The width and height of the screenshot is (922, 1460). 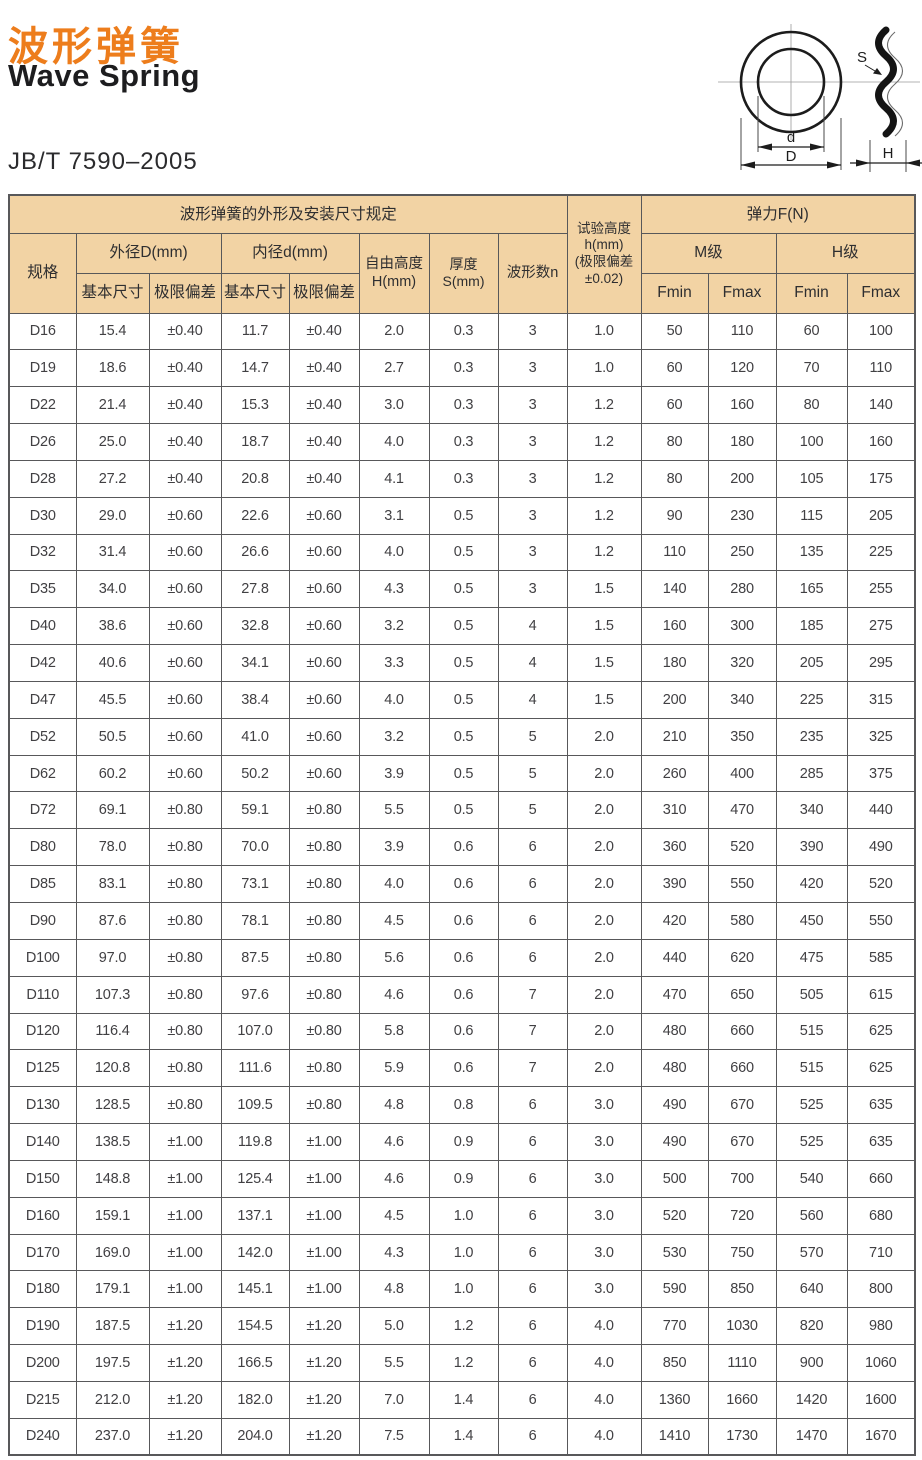 What do you see at coordinates (185, 478) in the screenshot?
I see `value-cell: ±0.40` at bounding box center [185, 478].